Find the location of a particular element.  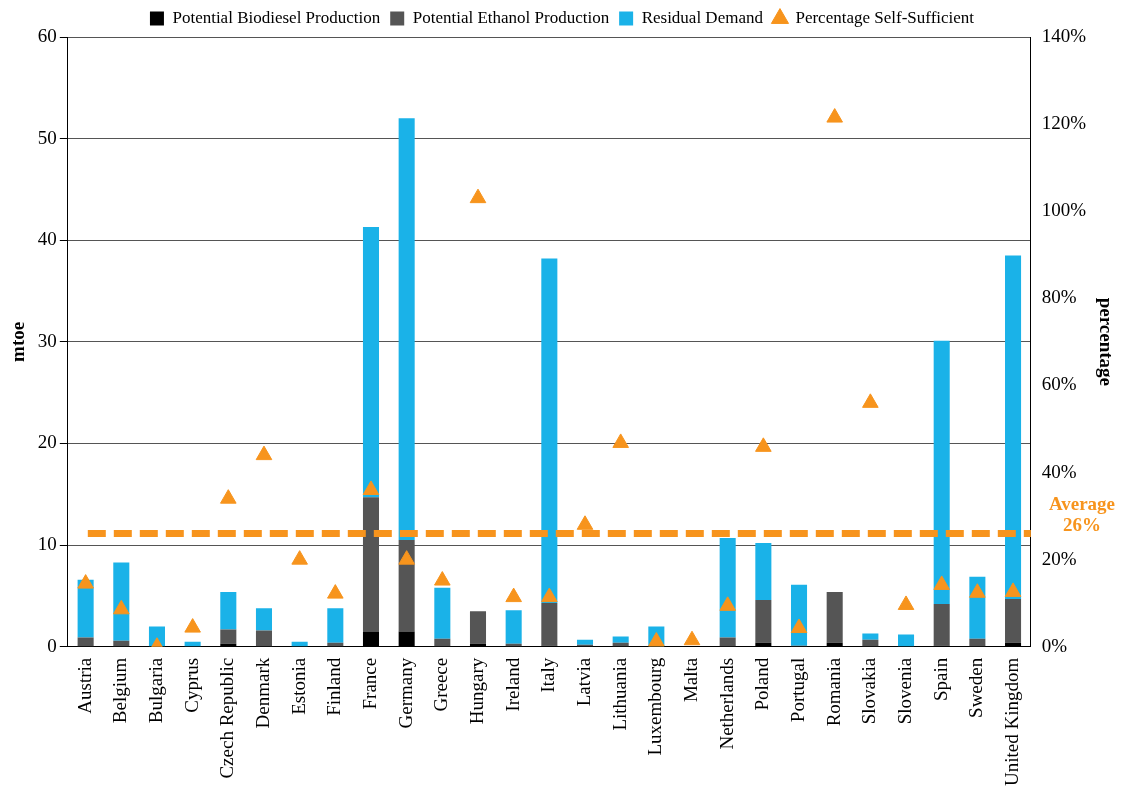

y2-tick-label: 140% is located at coordinates (1064, 35).